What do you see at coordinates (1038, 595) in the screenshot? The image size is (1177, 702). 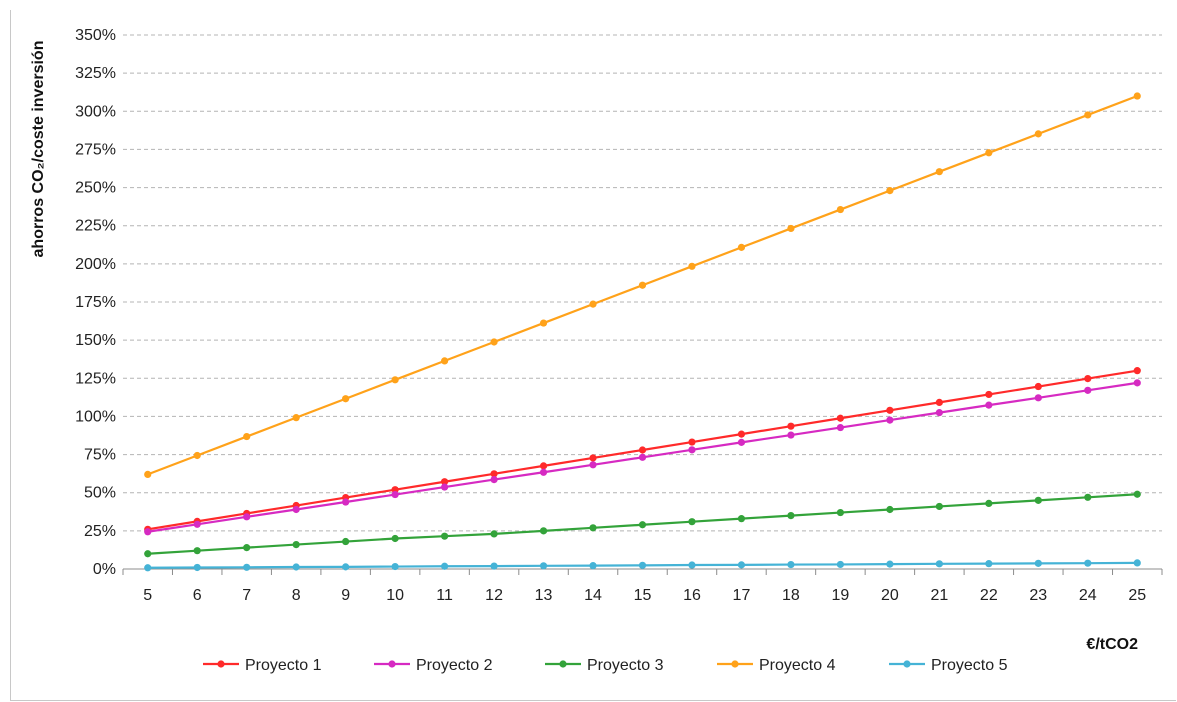 I see `x-tick-label: 23` at bounding box center [1038, 595].